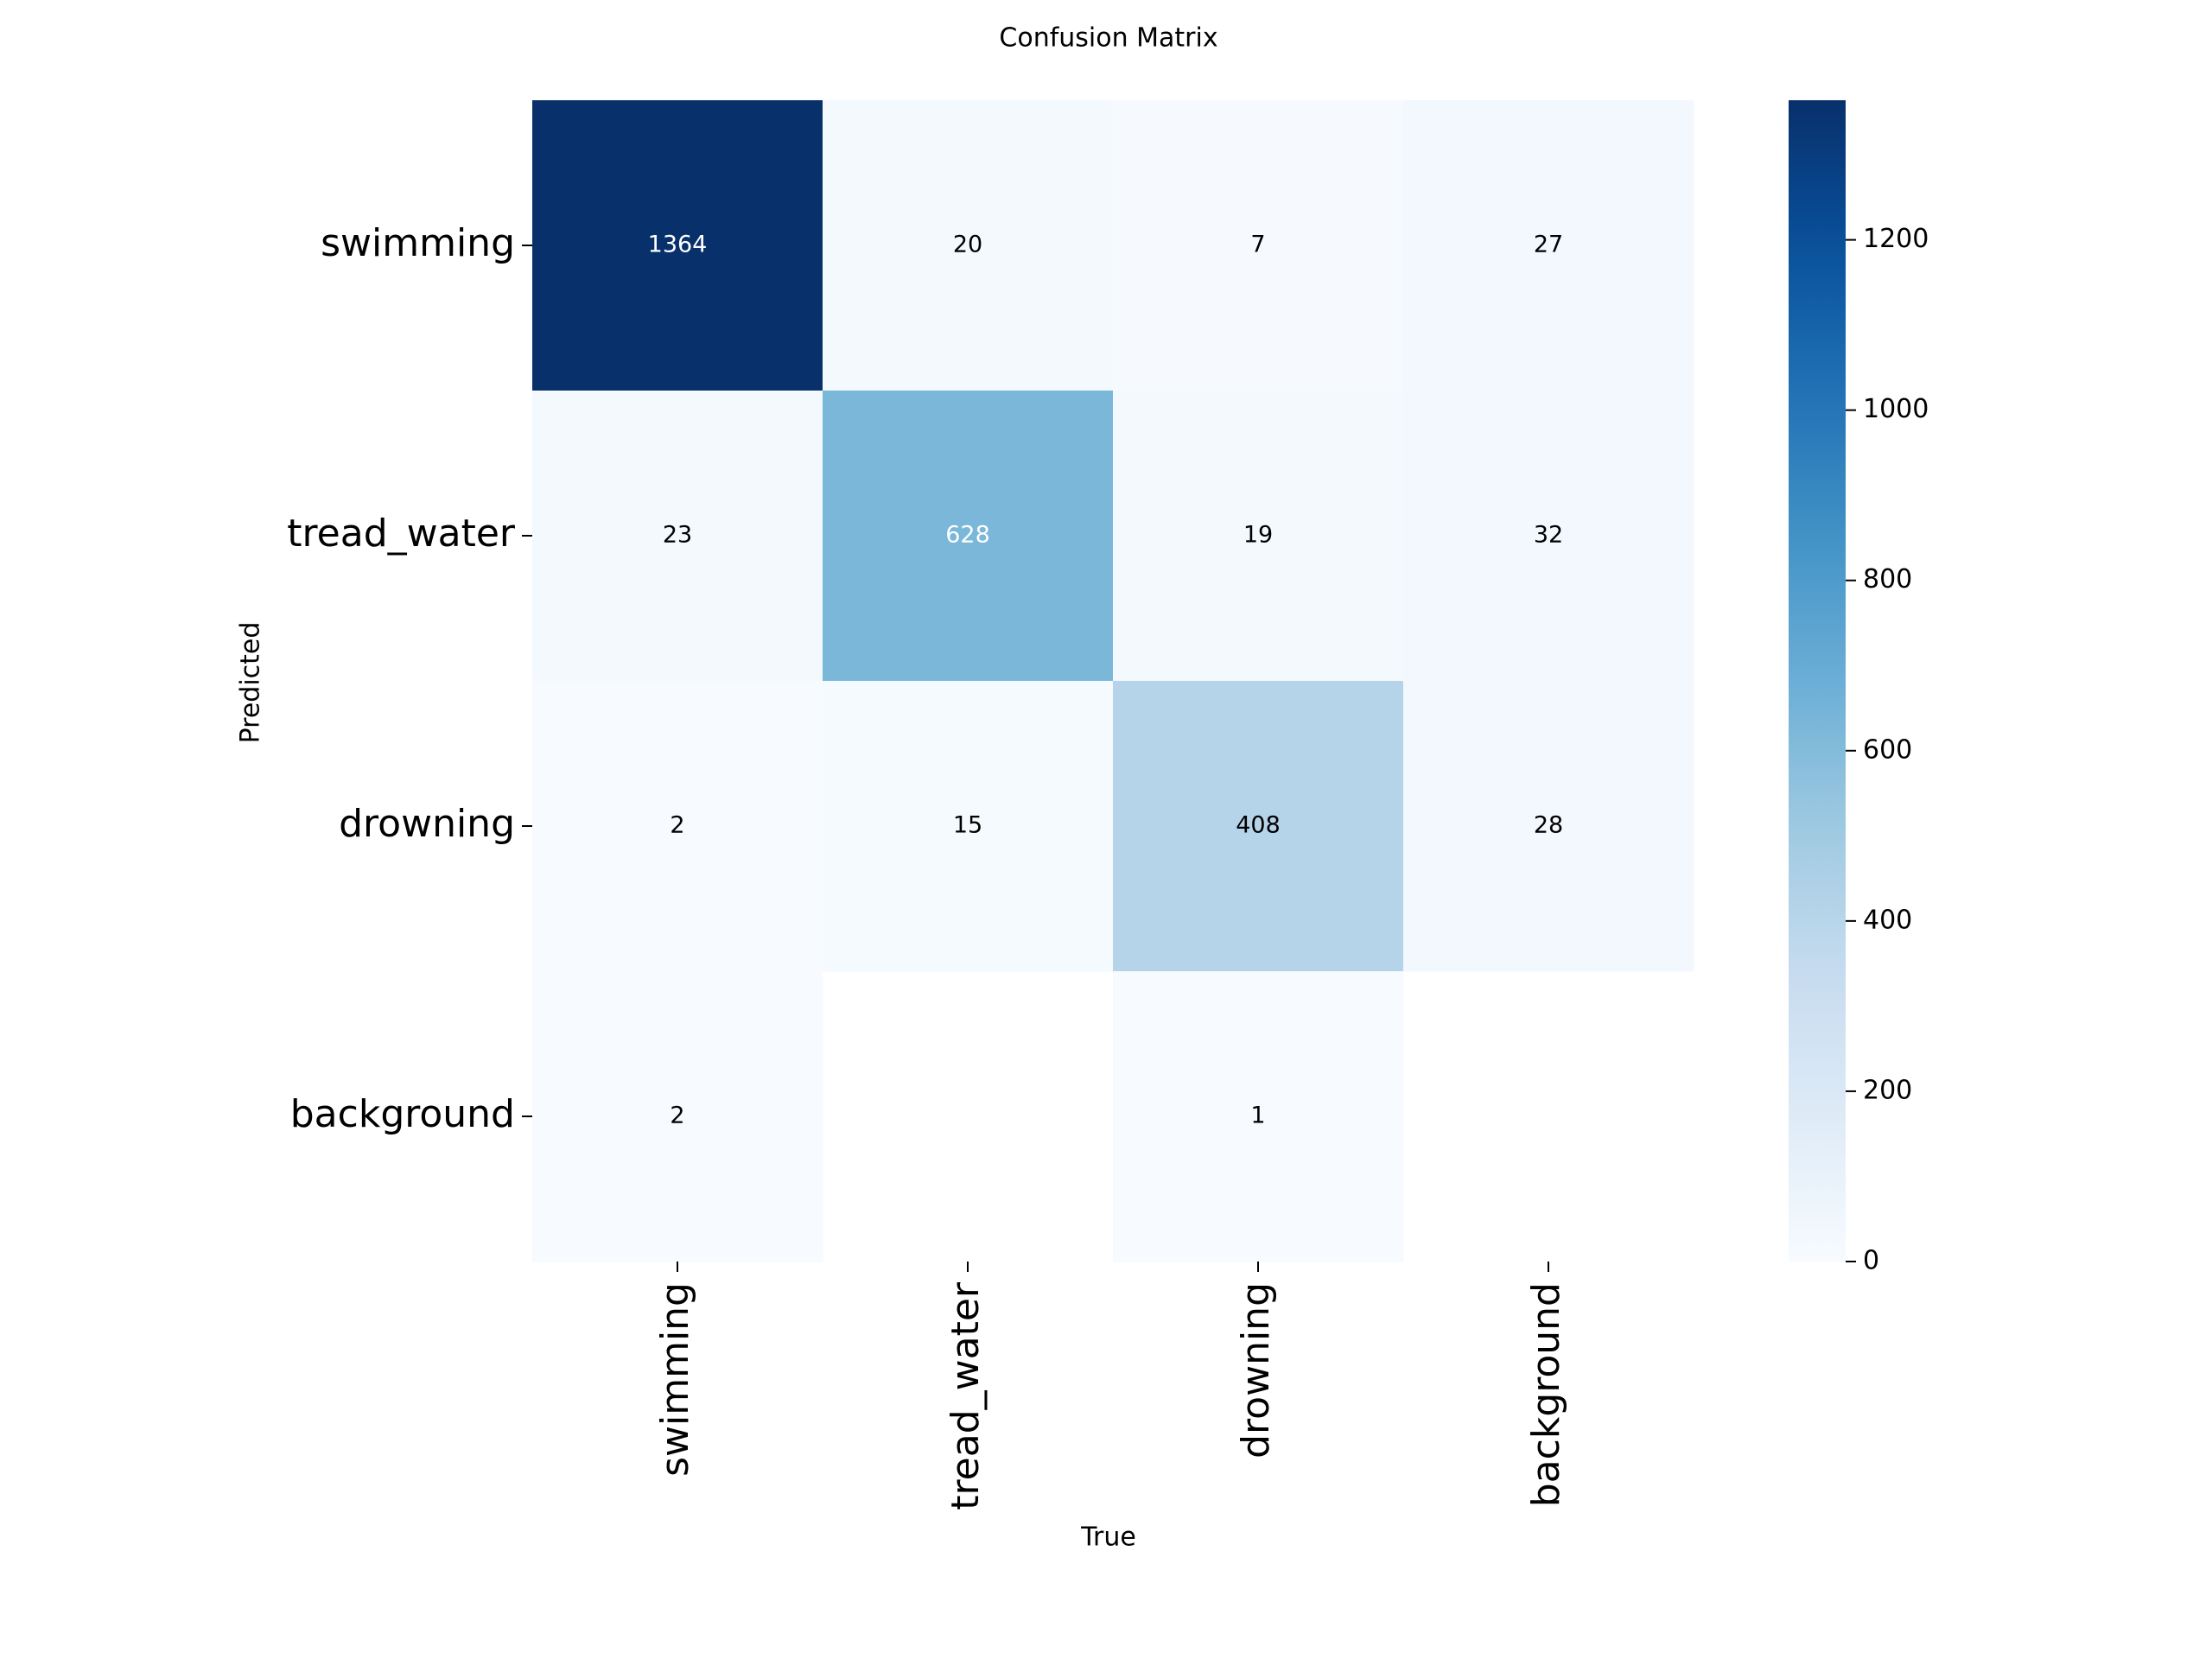 The width and height of the screenshot is (2212, 1659). Describe the element at coordinates (251, 683) in the screenshot. I see `y-axis-label: Predicted` at that location.